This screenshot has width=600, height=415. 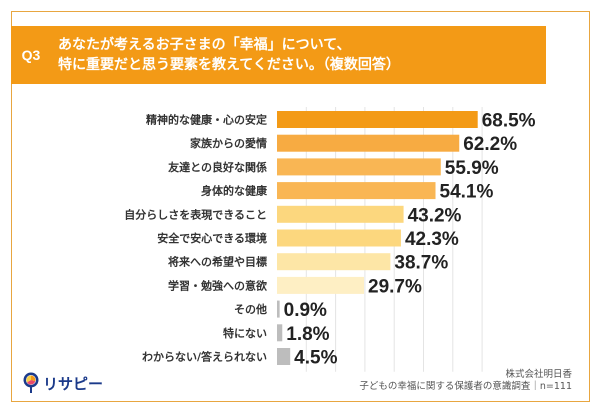 What do you see at coordinates (472, 168) in the screenshot?
I see `value-label: 55.9%` at bounding box center [472, 168].